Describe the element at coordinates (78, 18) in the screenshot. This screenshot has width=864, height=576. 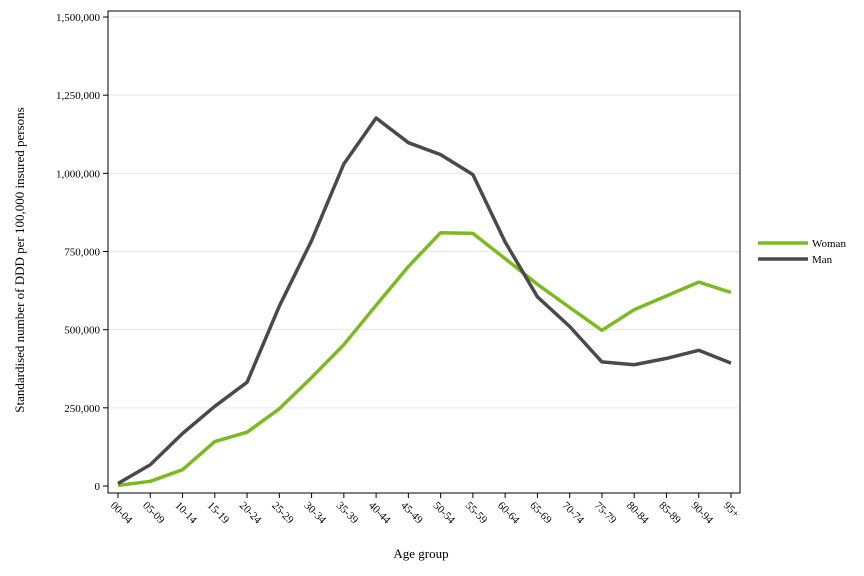
I see `y-tick-label: 1,500,000` at that location.